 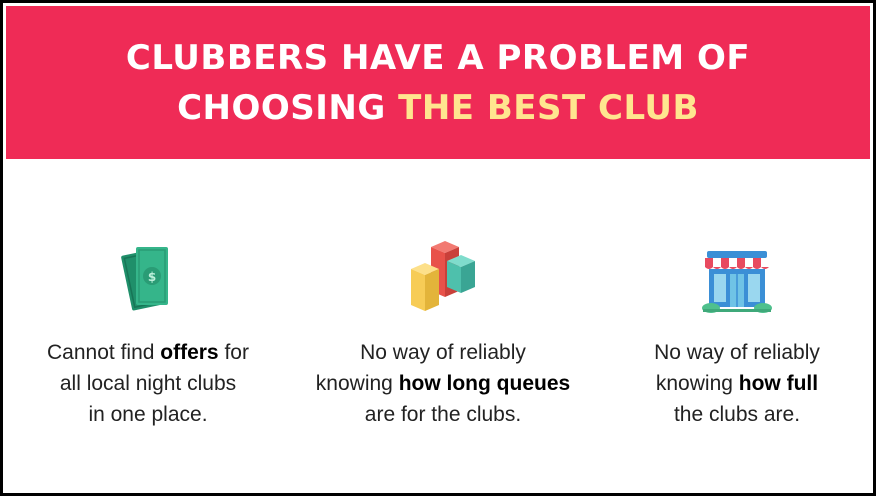 What do you see at coordinates (737, 273) in the screenshot?
I see `club-building-icon` at bounding box center [737, 273].